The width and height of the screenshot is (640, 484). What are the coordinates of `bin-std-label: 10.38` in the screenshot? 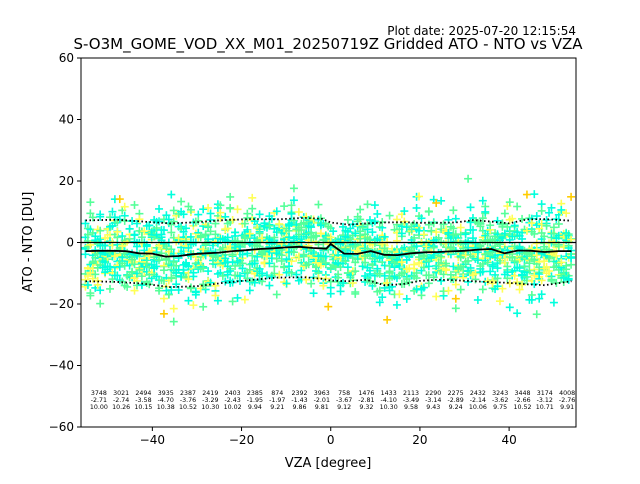 It's located at (166, 407).